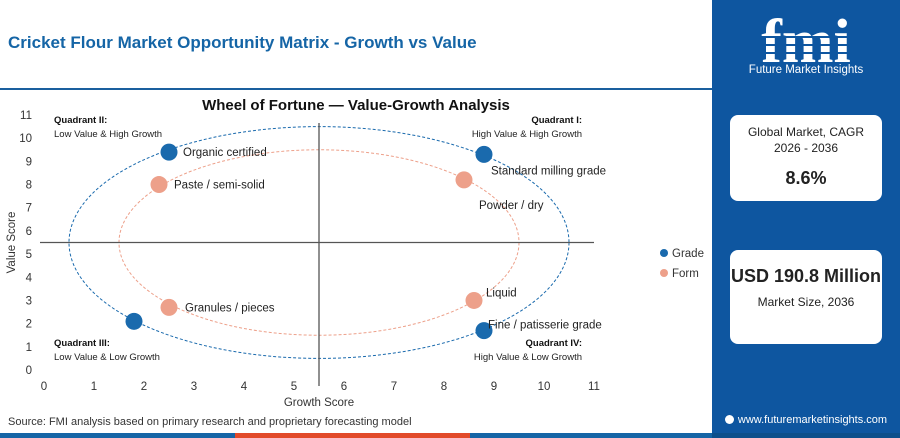 Image resolution: width=900 pixels, height=438 pixels. What do you see at coordinates (29, 255) in the screenshot?
I see `y-tick-label: 5` at bounding box center [29, 255].